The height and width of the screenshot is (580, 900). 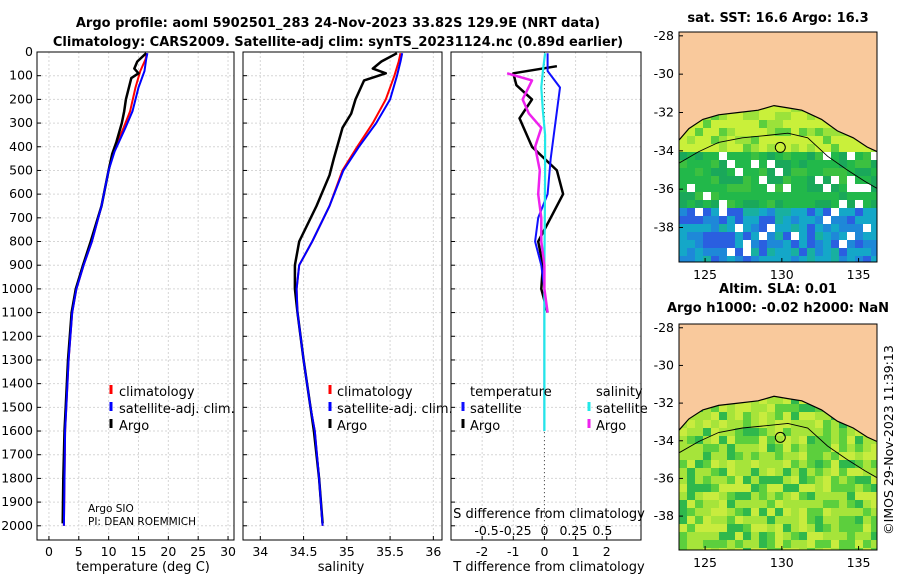 I want to click on x-tick-label: 25, so click(x=198, y=551).